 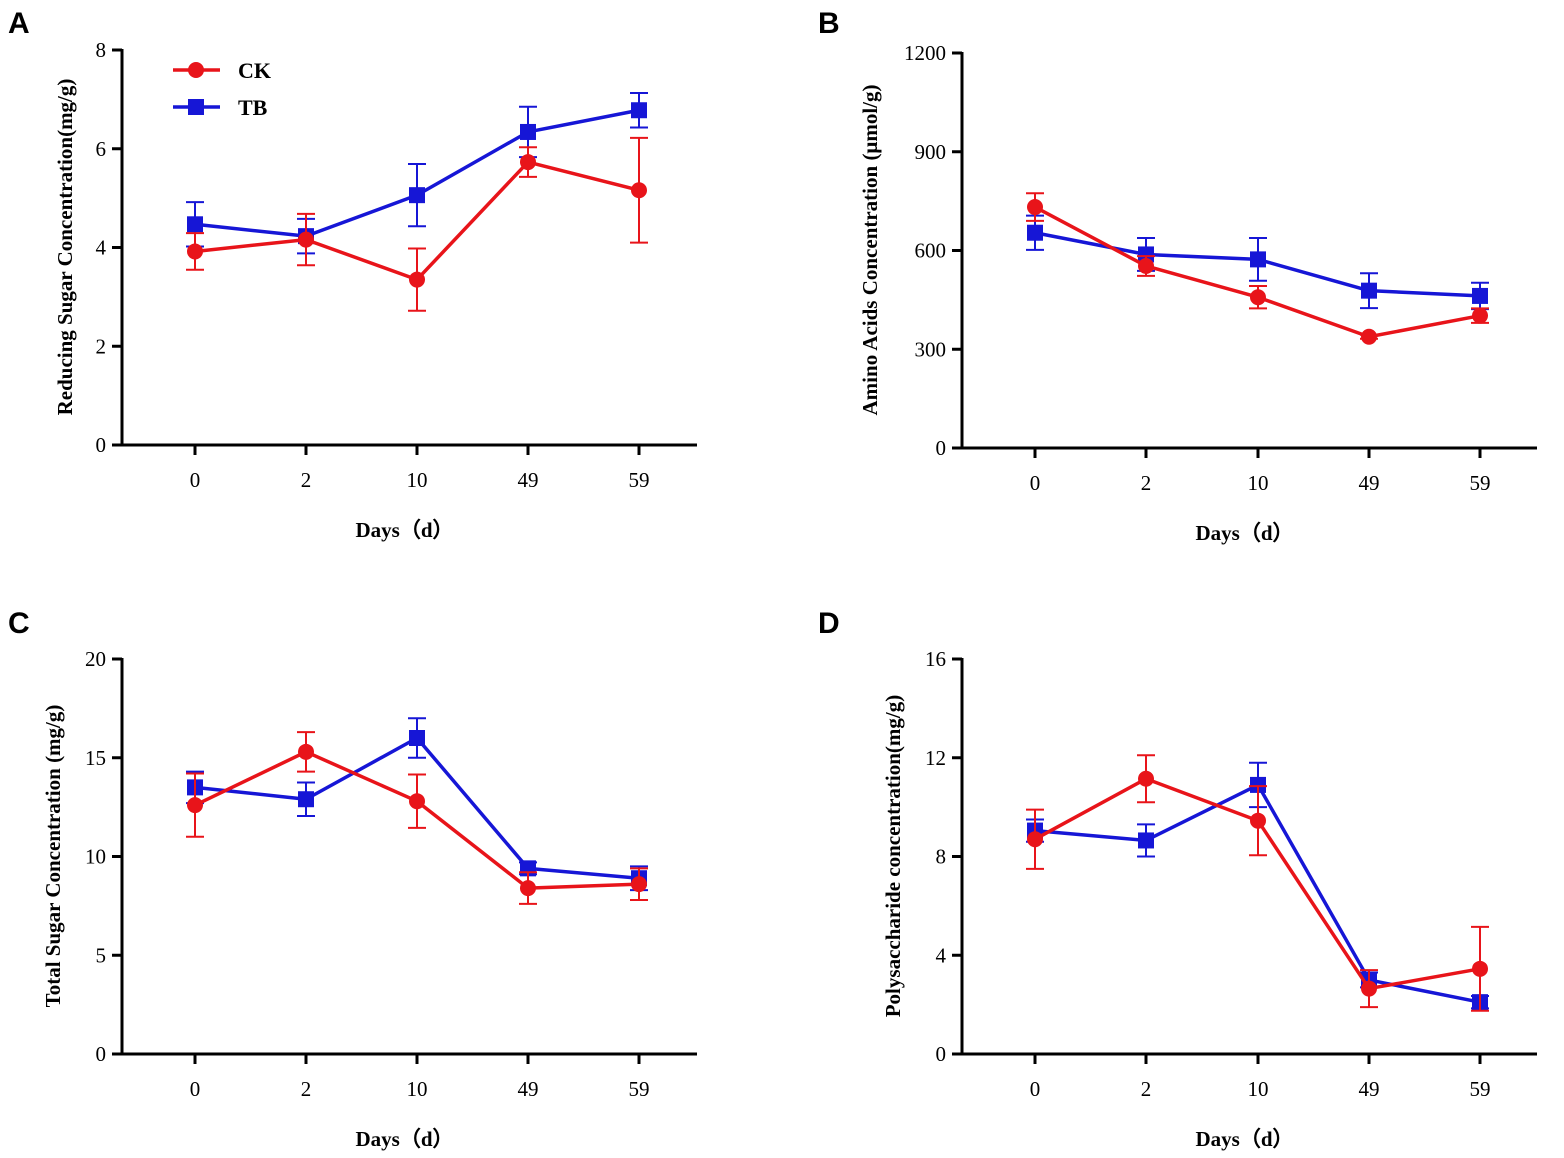 What do you see at coordinates (829, 623) in the screenshot?
I see `panel-letter: D` at bounding box center [829, 623].